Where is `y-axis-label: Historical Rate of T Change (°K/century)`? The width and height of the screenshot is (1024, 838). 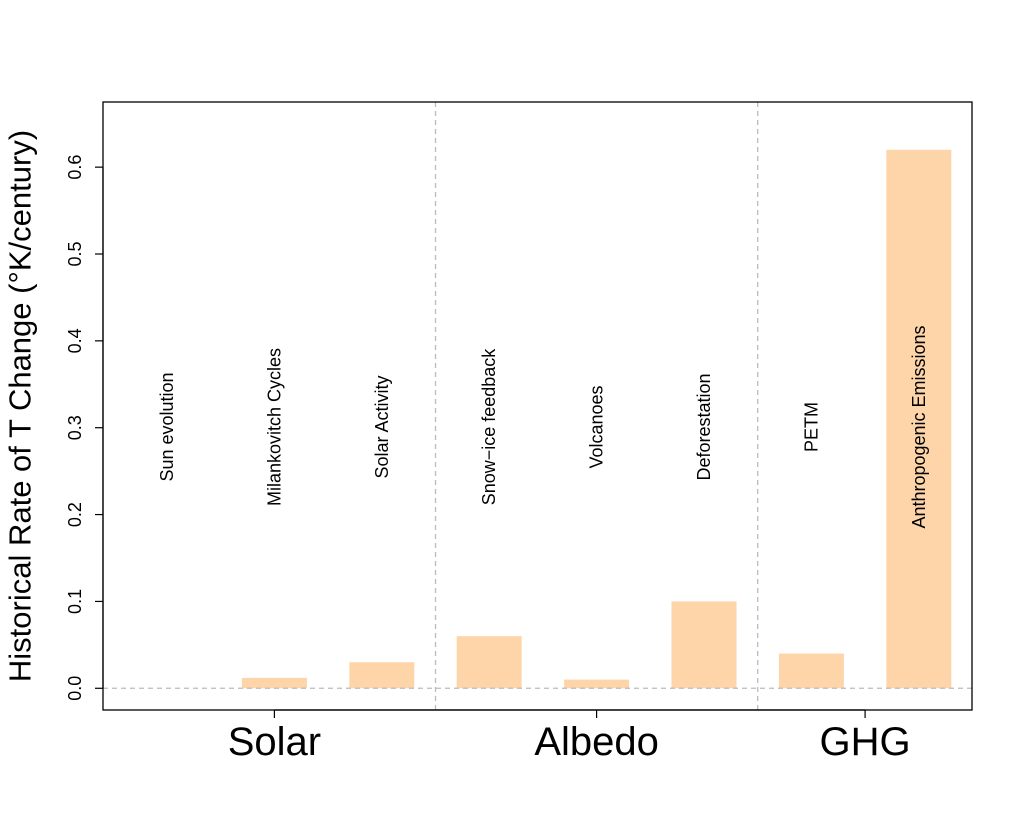
y-axis-label: Historical Rate of T Change (°K/century) is located at coordinates (20, 406).